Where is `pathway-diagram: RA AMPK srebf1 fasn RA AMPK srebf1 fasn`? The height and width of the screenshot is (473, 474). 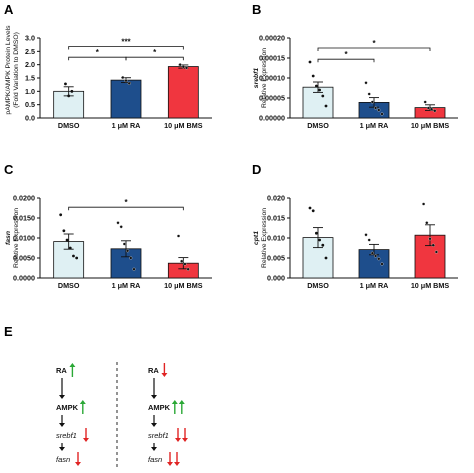
pathway-diagram: RA AMPK srebf1 fasn RA AMPK srebf1 fasn is located at coordinates (122, 415).